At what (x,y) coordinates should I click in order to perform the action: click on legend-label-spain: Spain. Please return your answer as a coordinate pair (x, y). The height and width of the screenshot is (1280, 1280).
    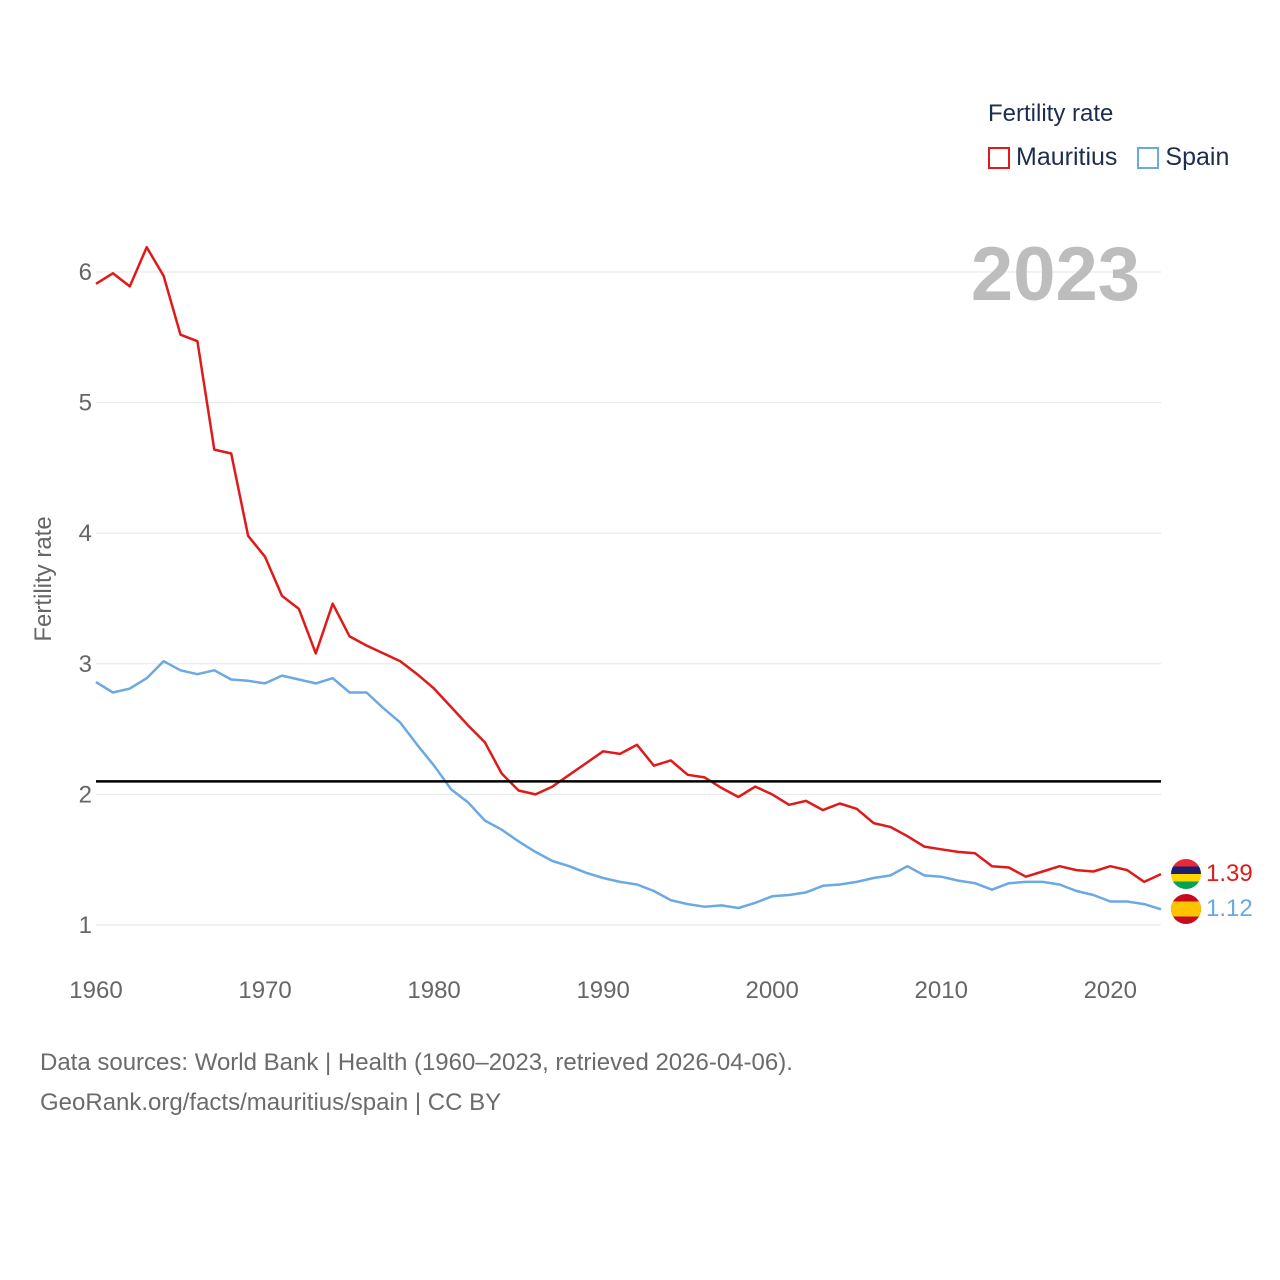
    Looking at the image, I should click on (1197, 157).